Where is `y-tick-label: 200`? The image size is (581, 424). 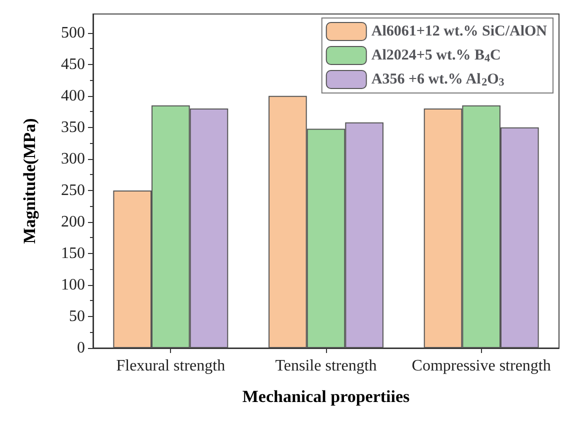
y-tick-label: 200 is located at coordinates (73, 221).